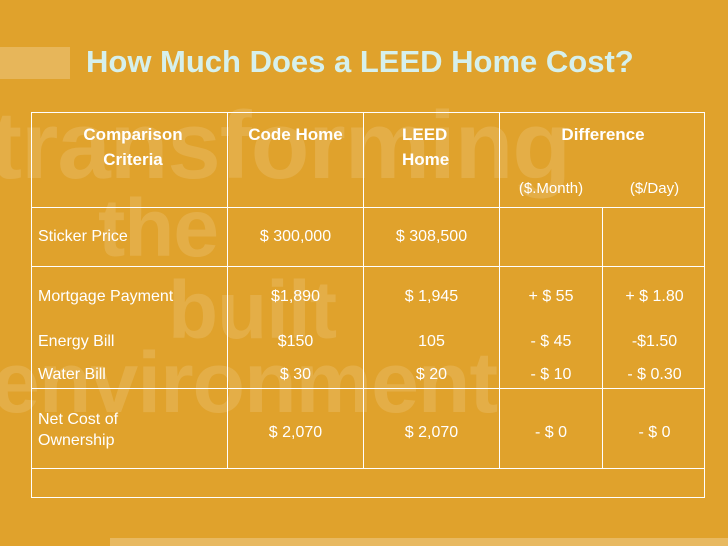 The width and height of the screenshot is (728, 546). Describe the element at coordinates (78, 430) in the screenshot. I see `row-label: Net Cost of Ownership` at that location.